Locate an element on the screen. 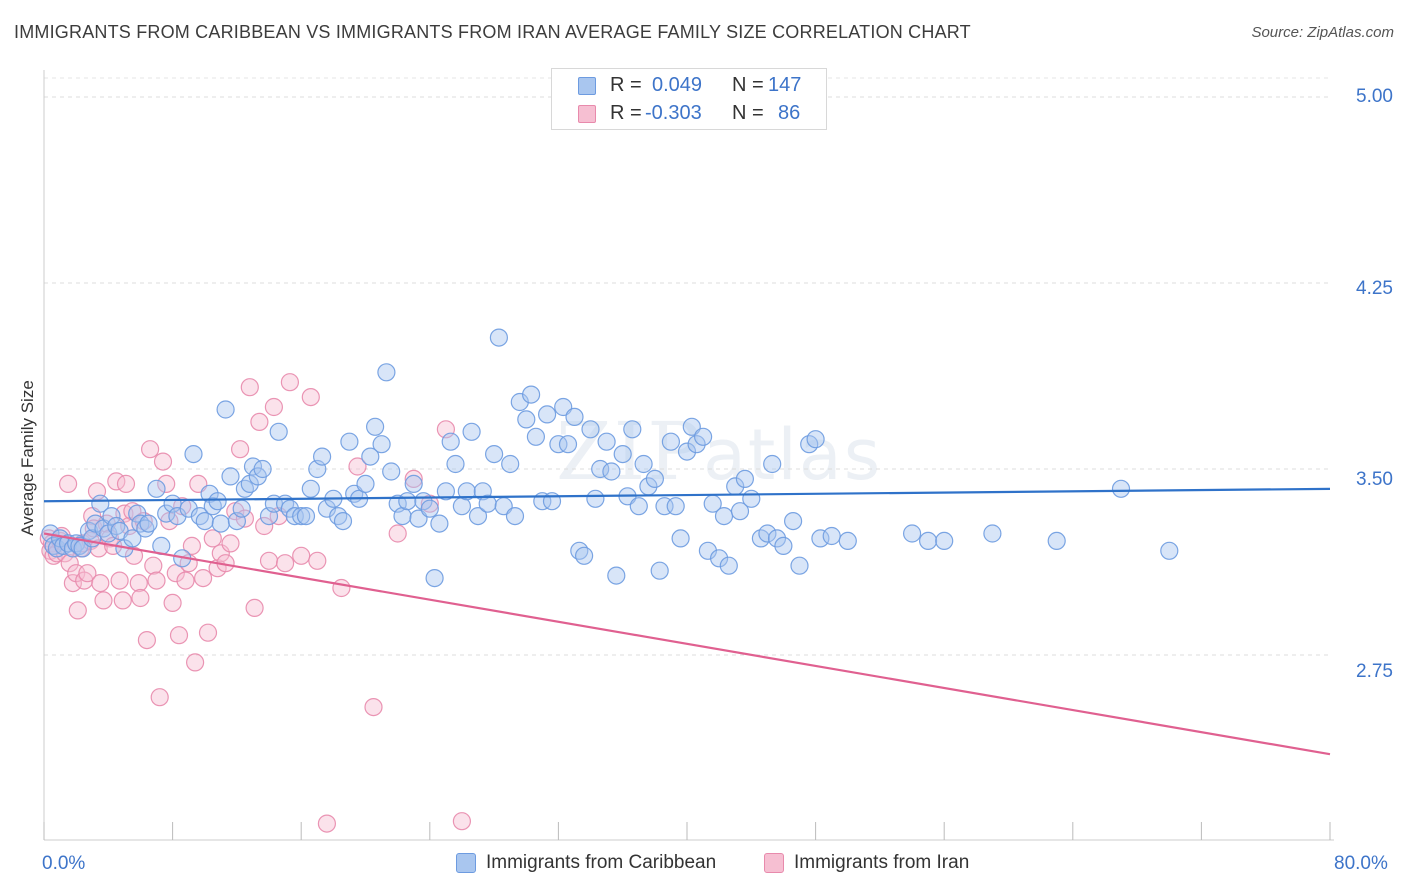  y-tick-4-25: 4.25 is located at coordinates (1374, 288).